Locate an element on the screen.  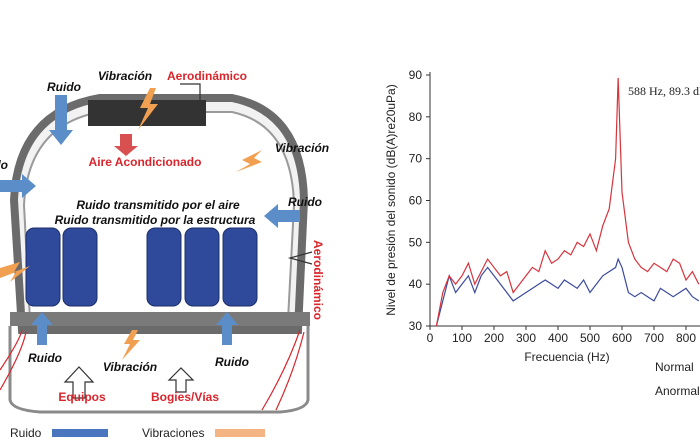
x-axis-title: Frecuencia (Hz) is located at coordinates (566, 357).